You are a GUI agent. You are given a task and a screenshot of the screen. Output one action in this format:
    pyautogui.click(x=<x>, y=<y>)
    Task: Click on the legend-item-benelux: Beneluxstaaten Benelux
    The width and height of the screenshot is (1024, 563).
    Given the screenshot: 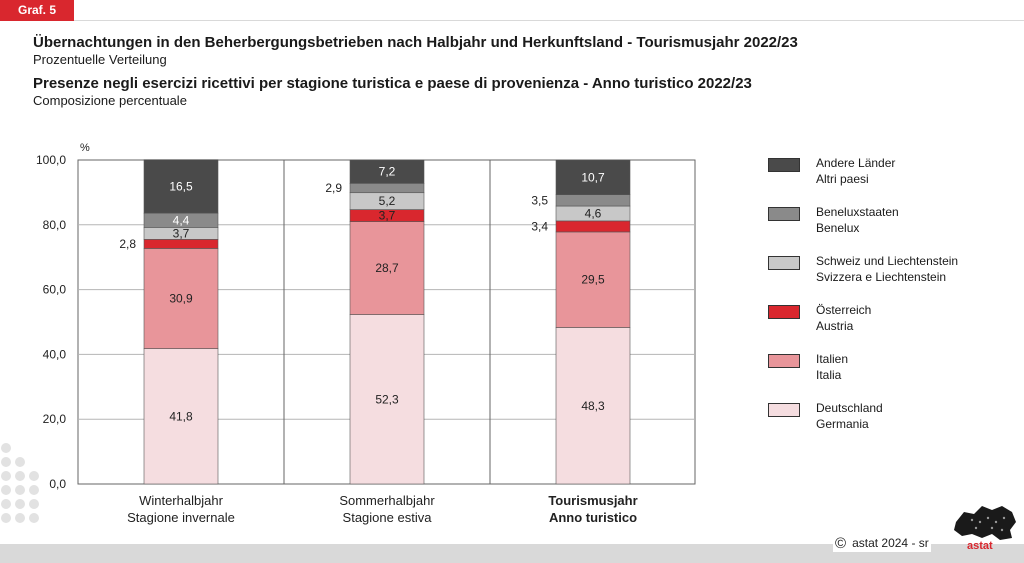 What is the action you would take?
    pyautogui.click(x=888, y=228)
    